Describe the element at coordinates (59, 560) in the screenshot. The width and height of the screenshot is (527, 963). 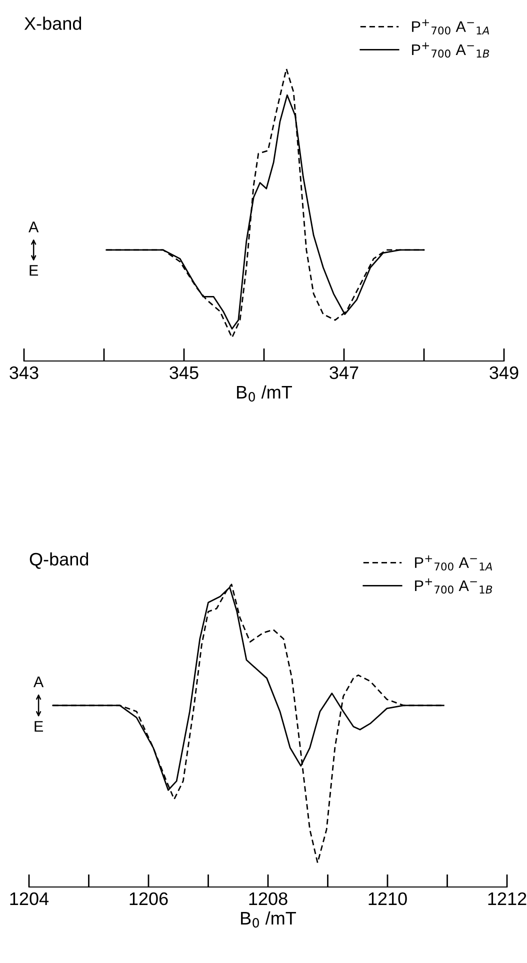
I see `chart-title: Q-band` at that location.